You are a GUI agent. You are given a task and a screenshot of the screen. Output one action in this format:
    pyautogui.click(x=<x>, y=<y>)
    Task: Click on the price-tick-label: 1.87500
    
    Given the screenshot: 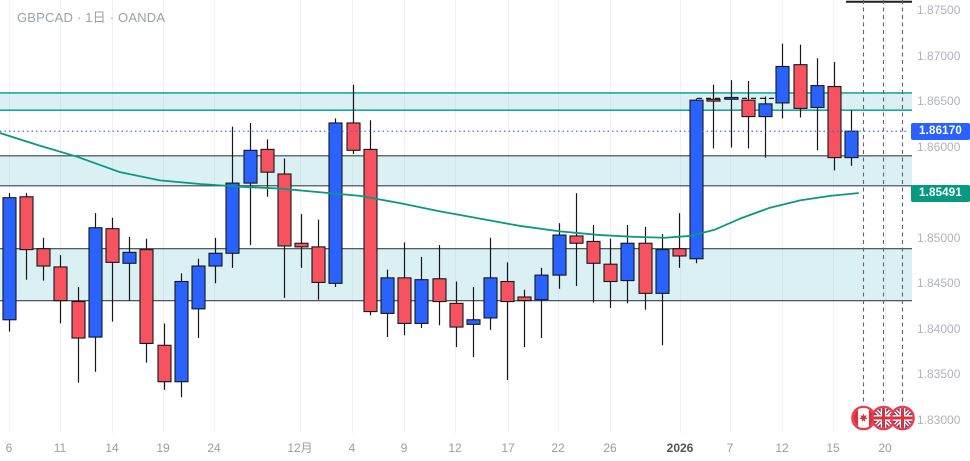 What is the action you would take?
    pyautogui.click(x=939, y=10)
    